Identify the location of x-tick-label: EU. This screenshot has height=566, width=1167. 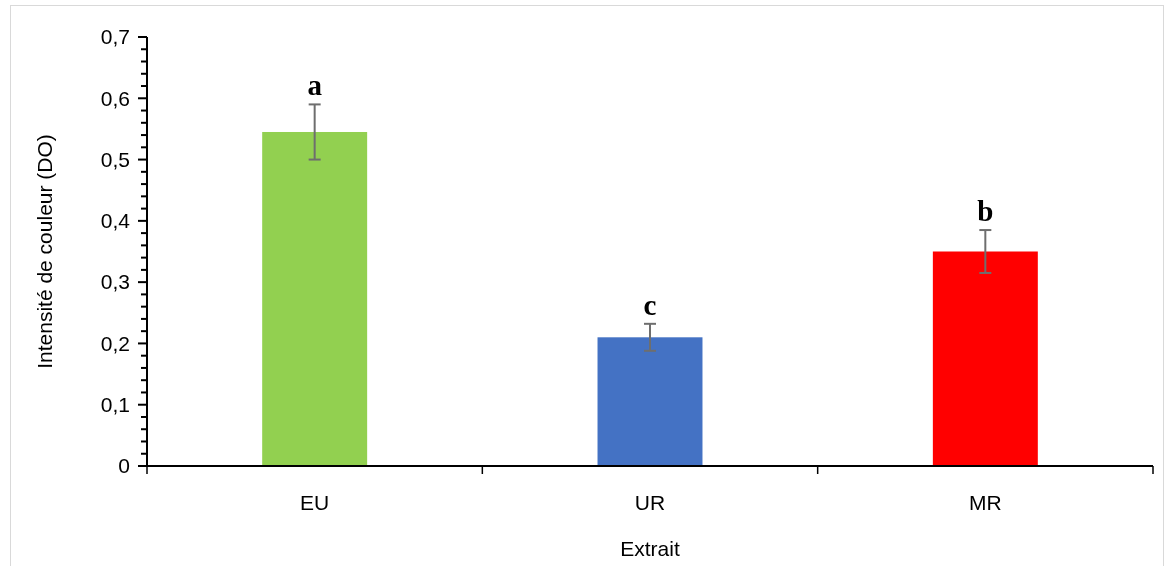
(315, 502).